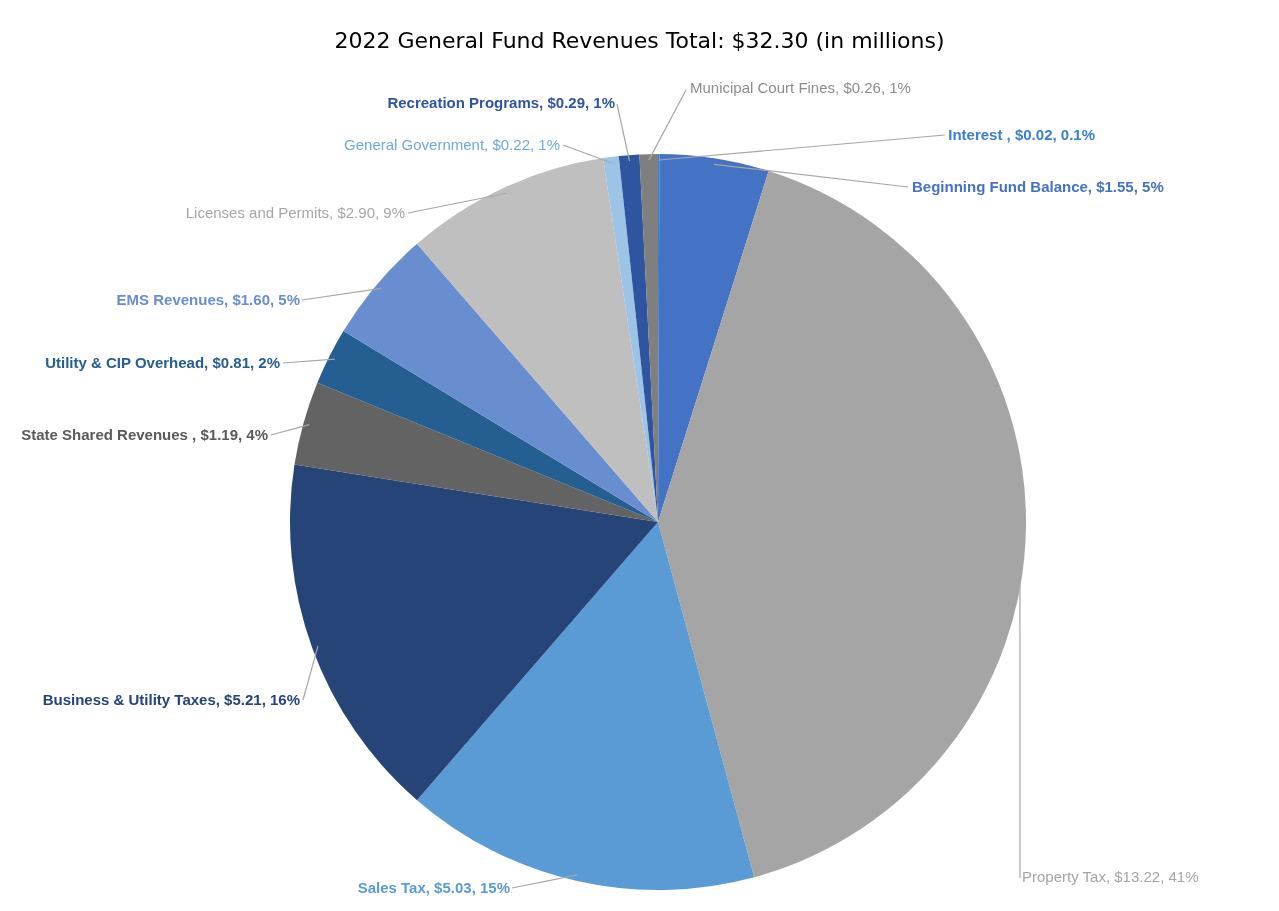 This screenshot has width=1279, height=911. Describe the element at coordinates (501, 102) in the screenshot. I see `slice-label: Recreation Programs, $0.29, 1%` at that location.